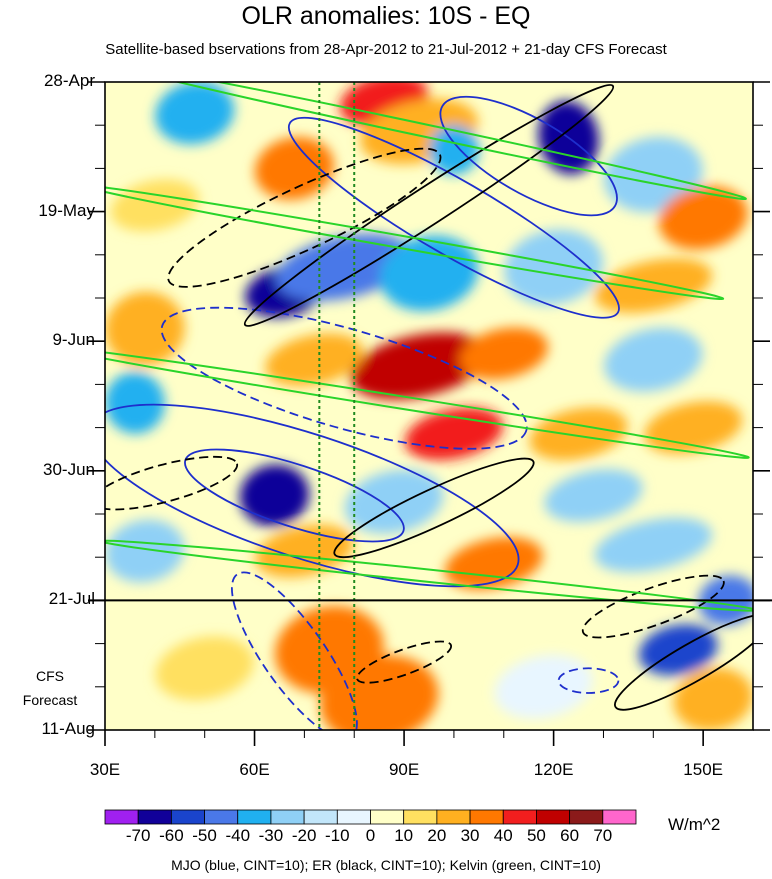  Describe the element at coordinates (171, 835) in the screenshot. I see `colorbar-label-1: -60` at that location.